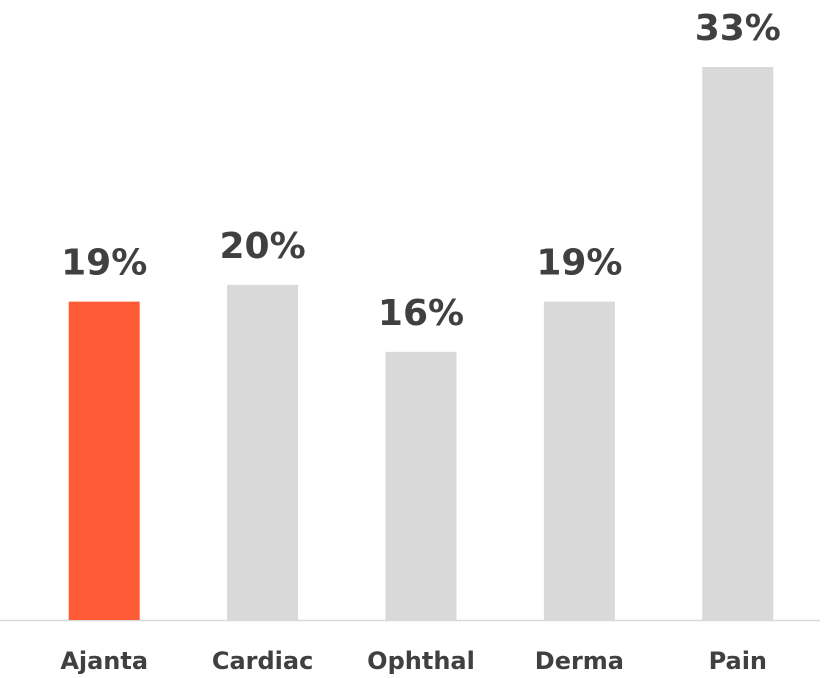  What do you see at coordinates (738, 28) in the screenshot?
I see `value-label: 33%` at bounding box center [738, 28].